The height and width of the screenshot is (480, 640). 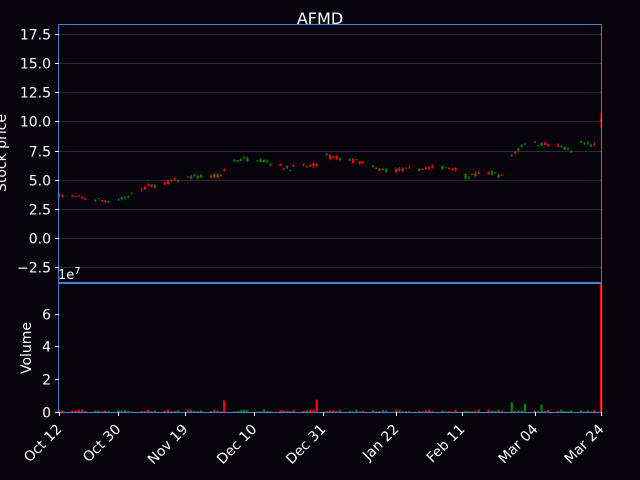 What do you see at coordinates (69, 274) in the screenshot?
I see `volume-multiplier-label: 1e7` at bounding box center [69, 274].